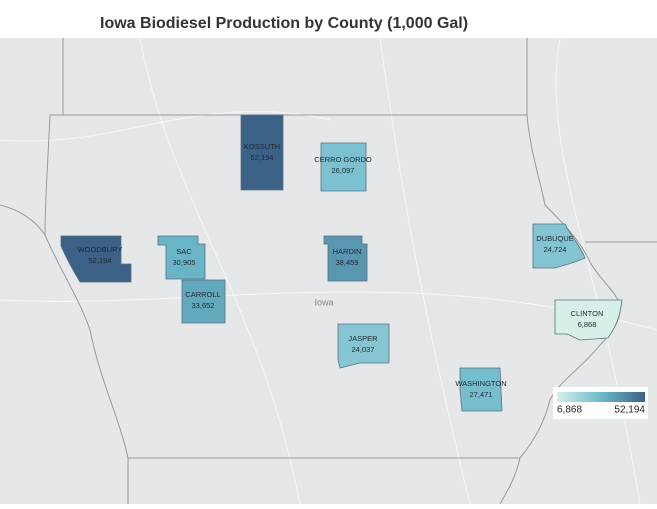  Describe the element at coordinates (100, 249) in the screenshot. I see `county-name: WOODBURY` at that location.